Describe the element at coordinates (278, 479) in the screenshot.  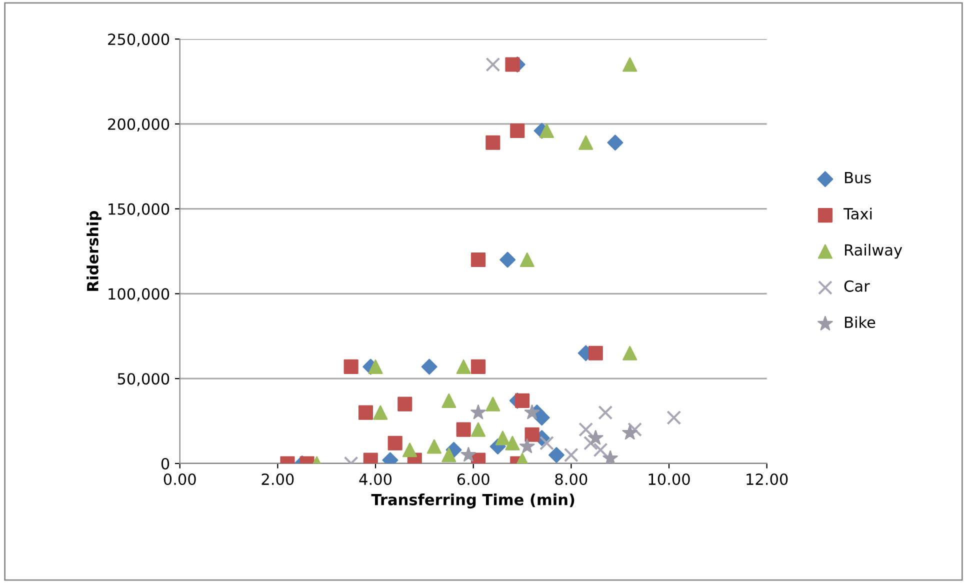
I see `x-tick-label: 2.00` at that location.